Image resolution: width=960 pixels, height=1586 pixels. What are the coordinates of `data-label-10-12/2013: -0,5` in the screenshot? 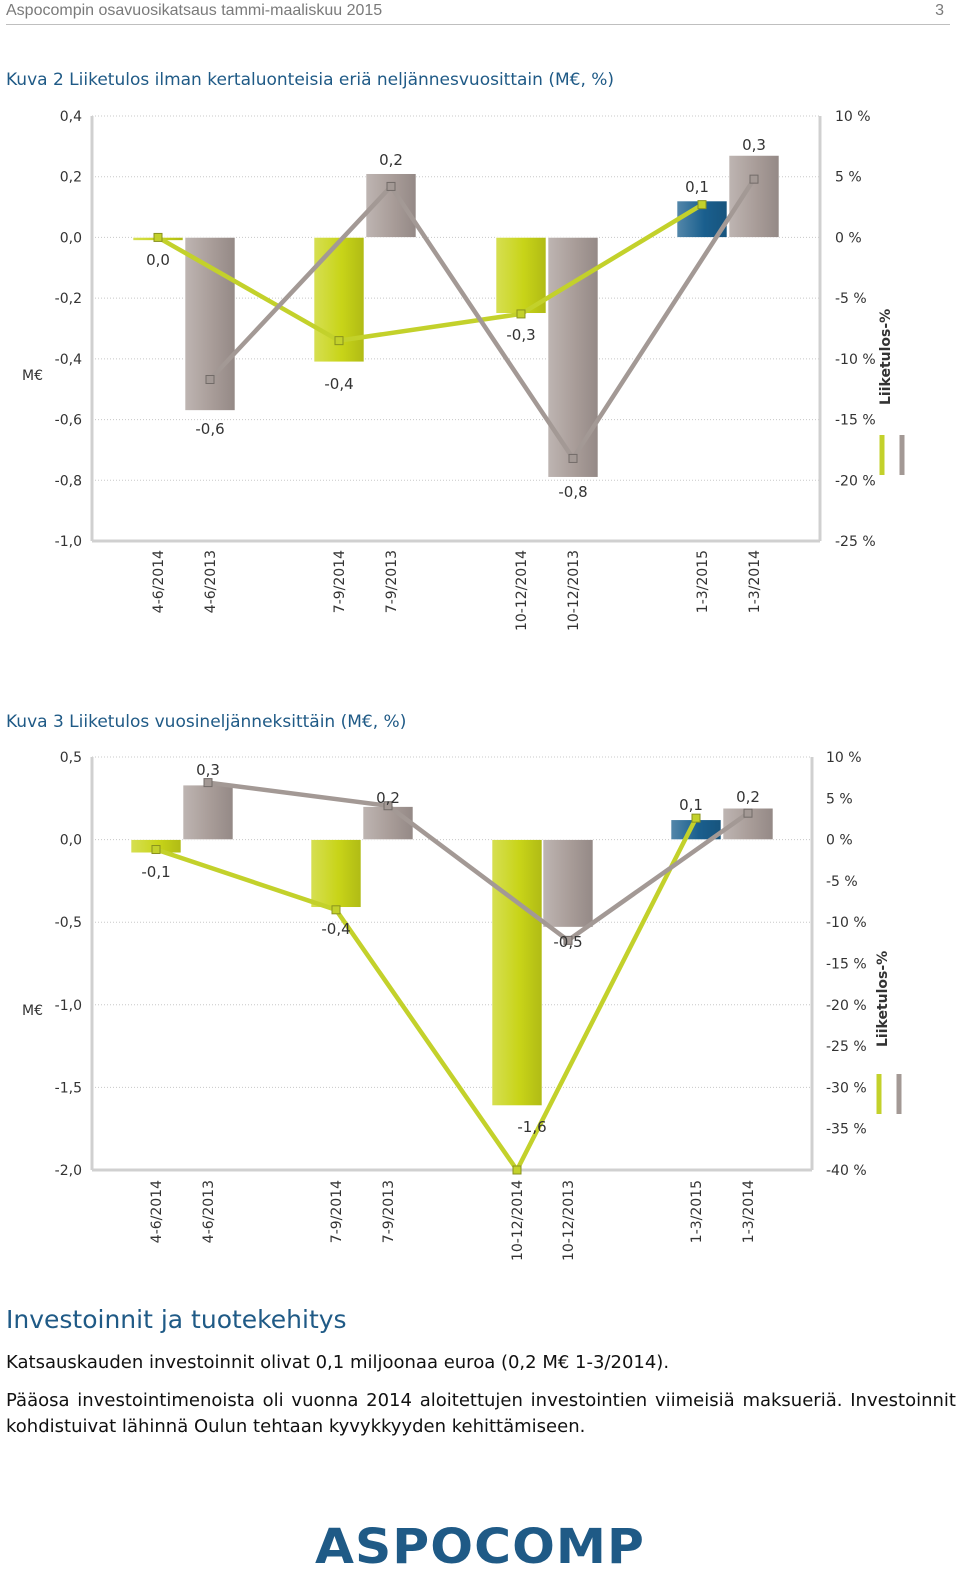 It's located at (567, 942).